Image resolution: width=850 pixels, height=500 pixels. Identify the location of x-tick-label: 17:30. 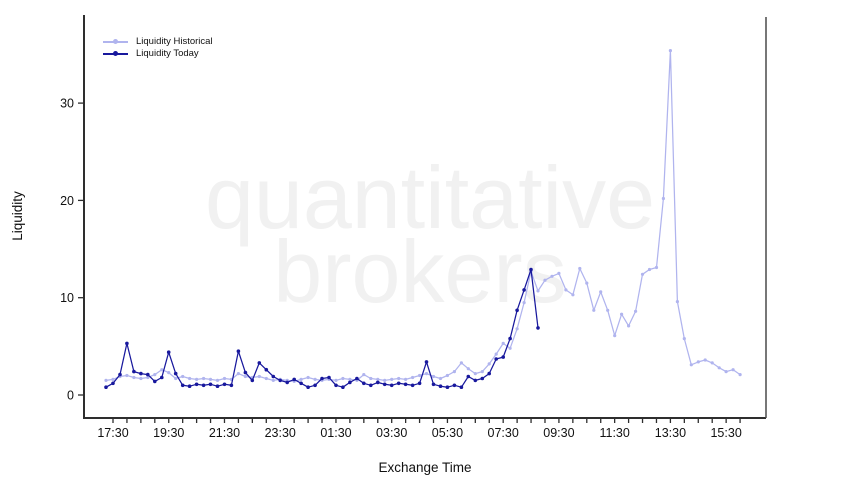
(112, 433).